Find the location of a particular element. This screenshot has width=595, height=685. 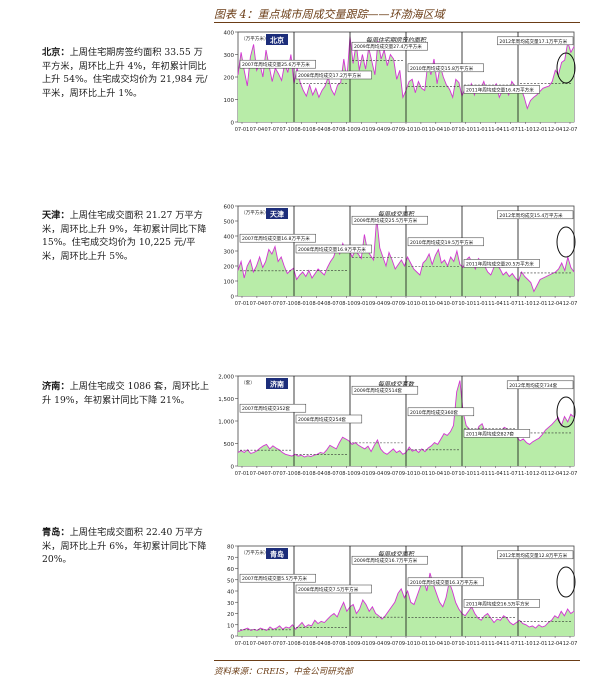

year-average-label: 2007年周均成交量16.8万平方米 is located at coordinates (276, 238).